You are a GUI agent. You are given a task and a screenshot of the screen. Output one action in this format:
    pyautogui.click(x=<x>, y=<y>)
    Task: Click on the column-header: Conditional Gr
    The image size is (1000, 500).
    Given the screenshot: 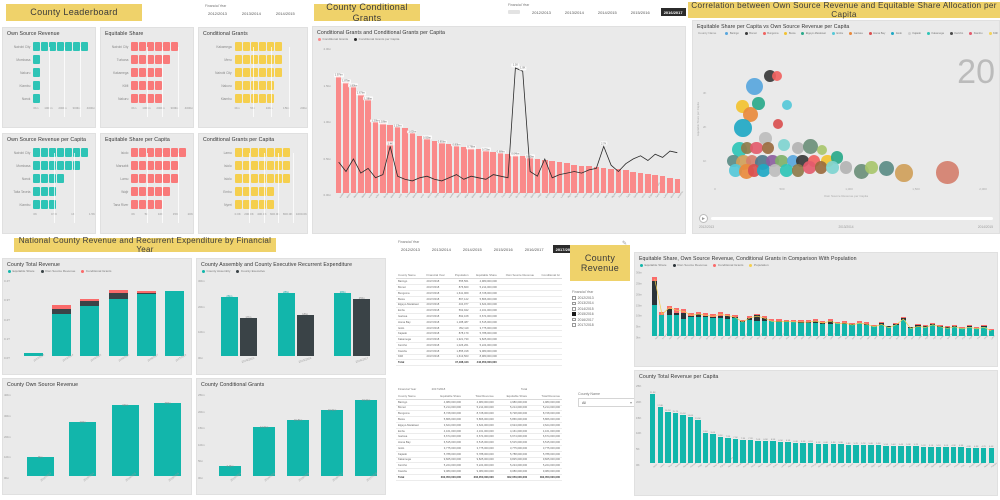 What is the action you would take?
    pyautogui.click(x=549, y=276)
    